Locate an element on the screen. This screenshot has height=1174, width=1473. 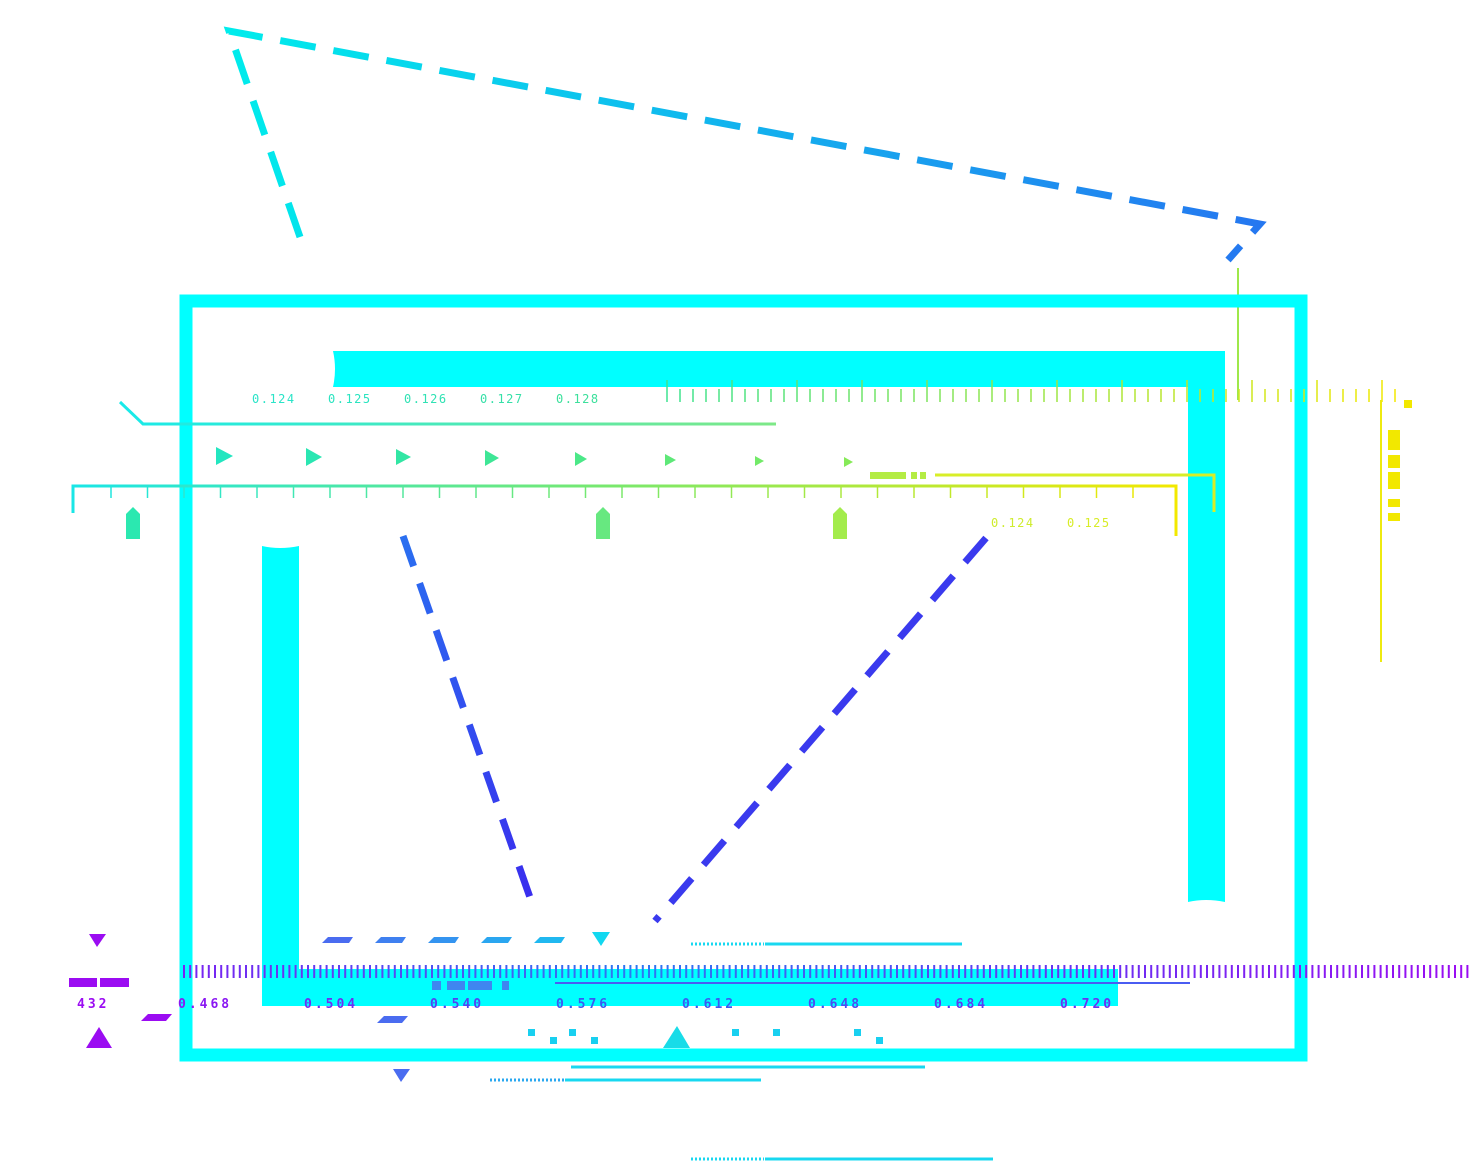
bottom-block-cluster is located at coordinates (470, 985).